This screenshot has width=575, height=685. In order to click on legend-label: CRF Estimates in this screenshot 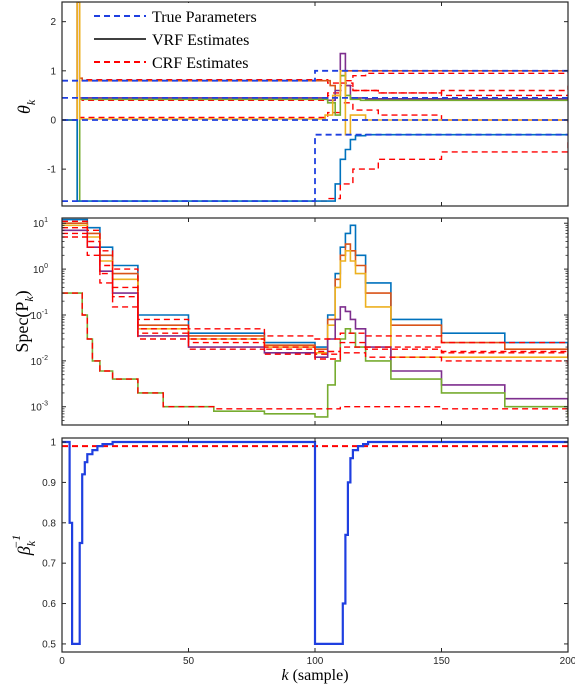, I will do `click(200, 63)`.